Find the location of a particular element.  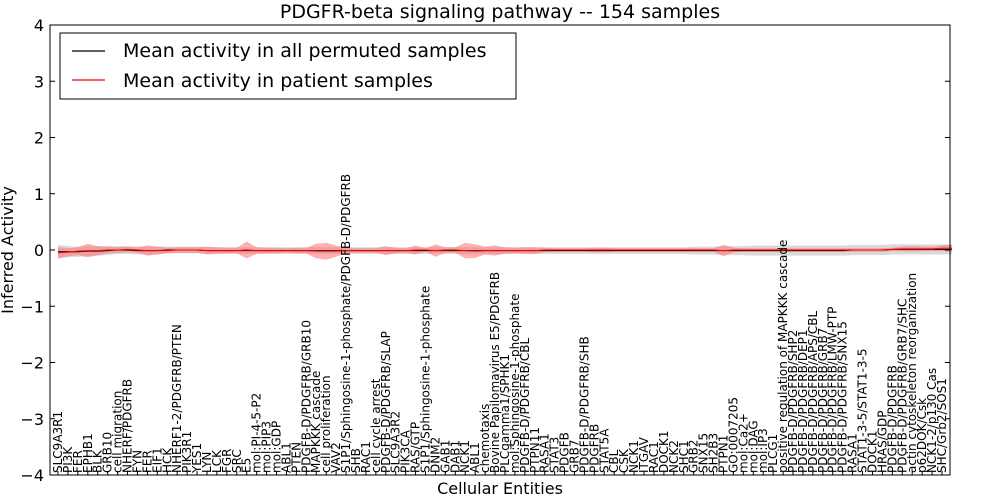

legend-label-patient: Mean activity in patient samples is located at coordinates (278, 81).